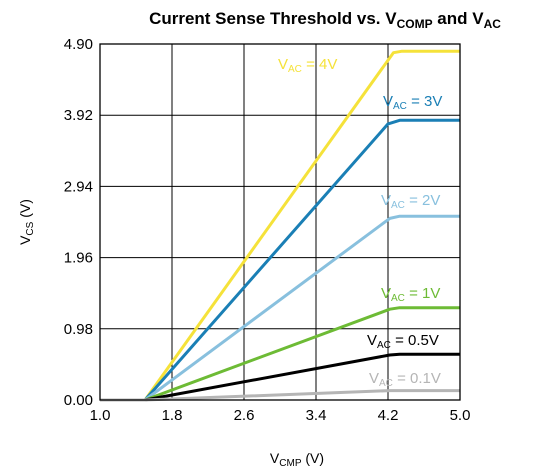  I want to click on y-tick-label: 0.98, so click(78, 329).